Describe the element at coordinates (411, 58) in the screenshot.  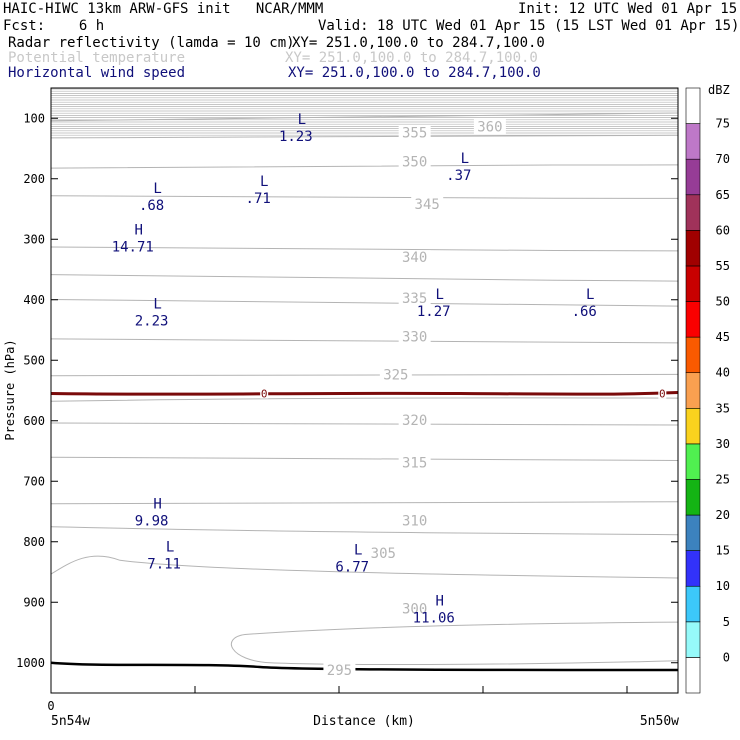
I see `field-theta-xy: XY= 251.0,100.0 to 284.7,100.0` at that location.